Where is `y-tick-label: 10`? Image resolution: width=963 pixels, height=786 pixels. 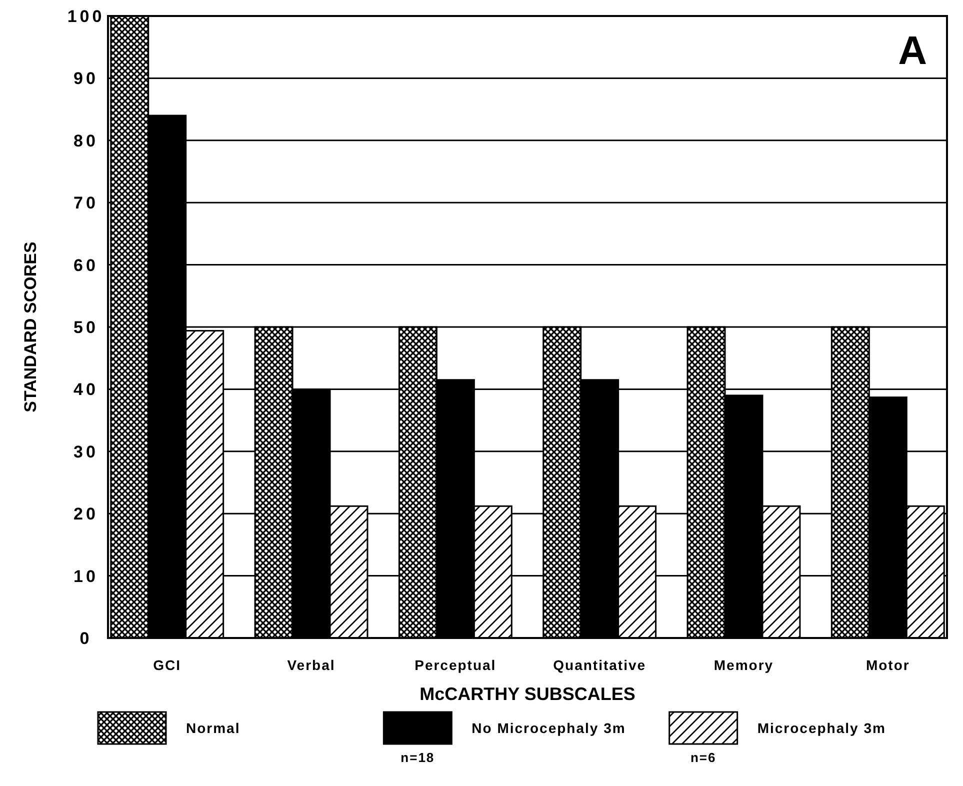 y-tick-label: 10 is located at coordinates (86, 576).